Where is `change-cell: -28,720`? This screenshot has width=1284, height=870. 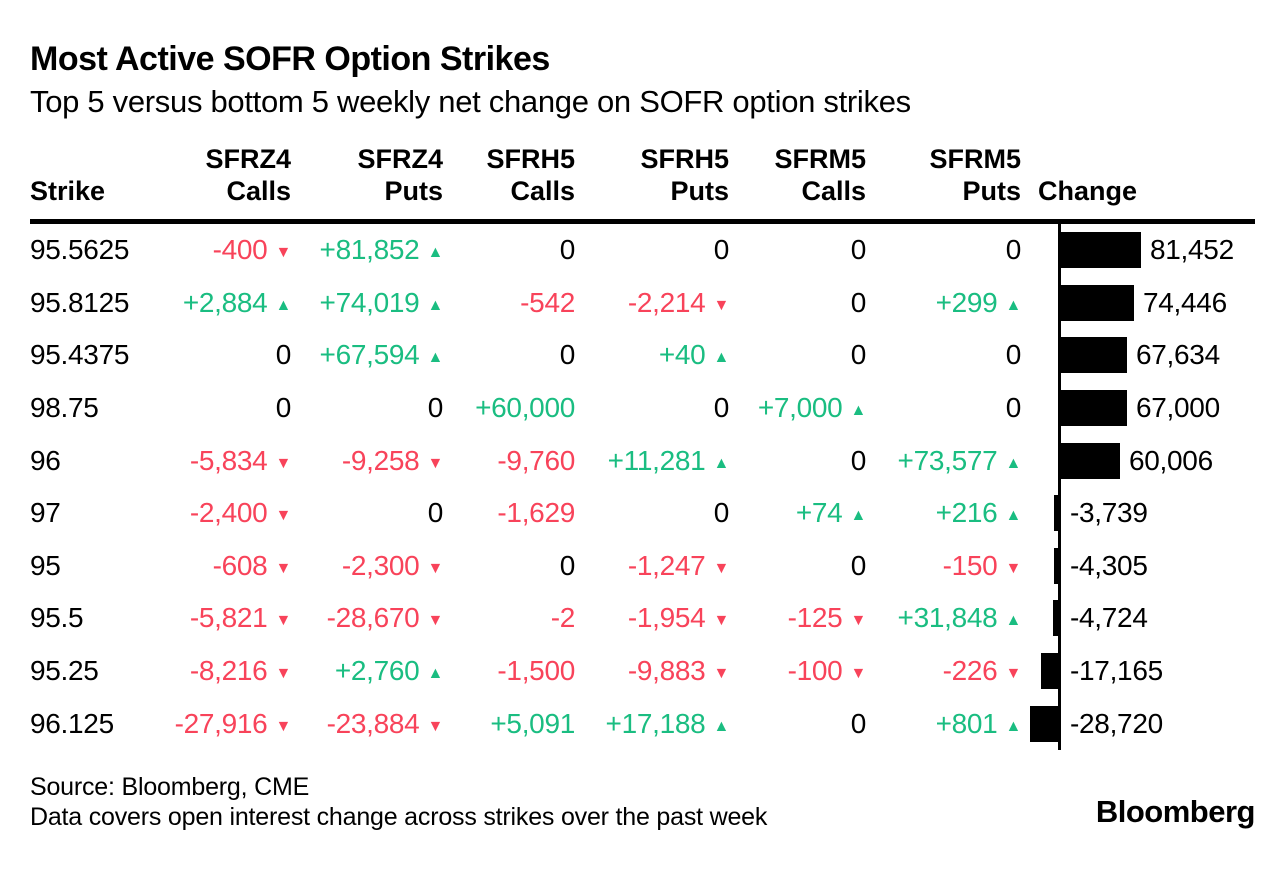
change-cell: -28,720 is located at coordinates (1138, 723).